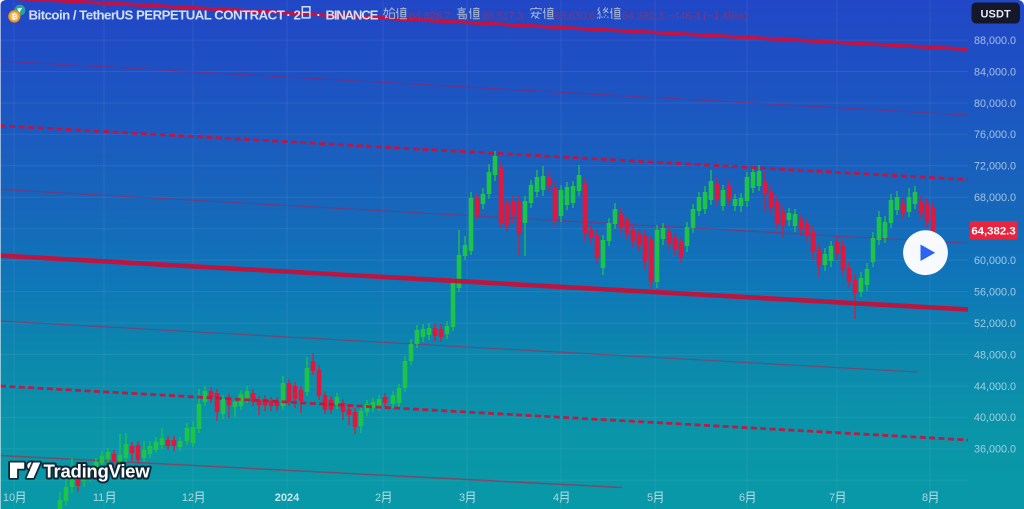 The image size is (1024, 509). I want to click on svg-text: 48,000.0, so click(995, 355).